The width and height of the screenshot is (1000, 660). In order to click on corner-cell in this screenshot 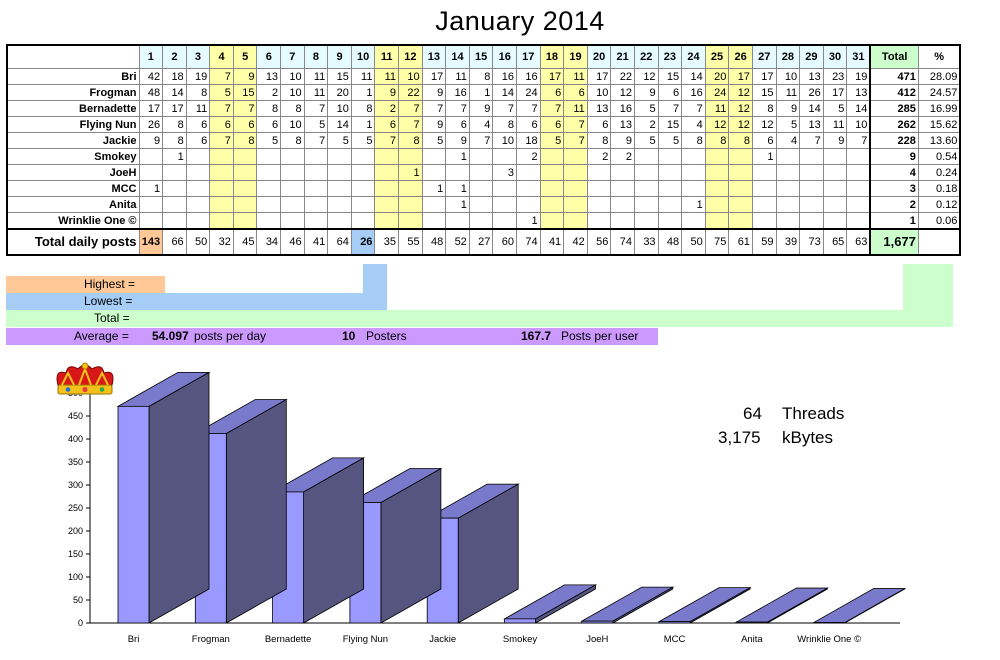, I will do `click(73, 56)`.